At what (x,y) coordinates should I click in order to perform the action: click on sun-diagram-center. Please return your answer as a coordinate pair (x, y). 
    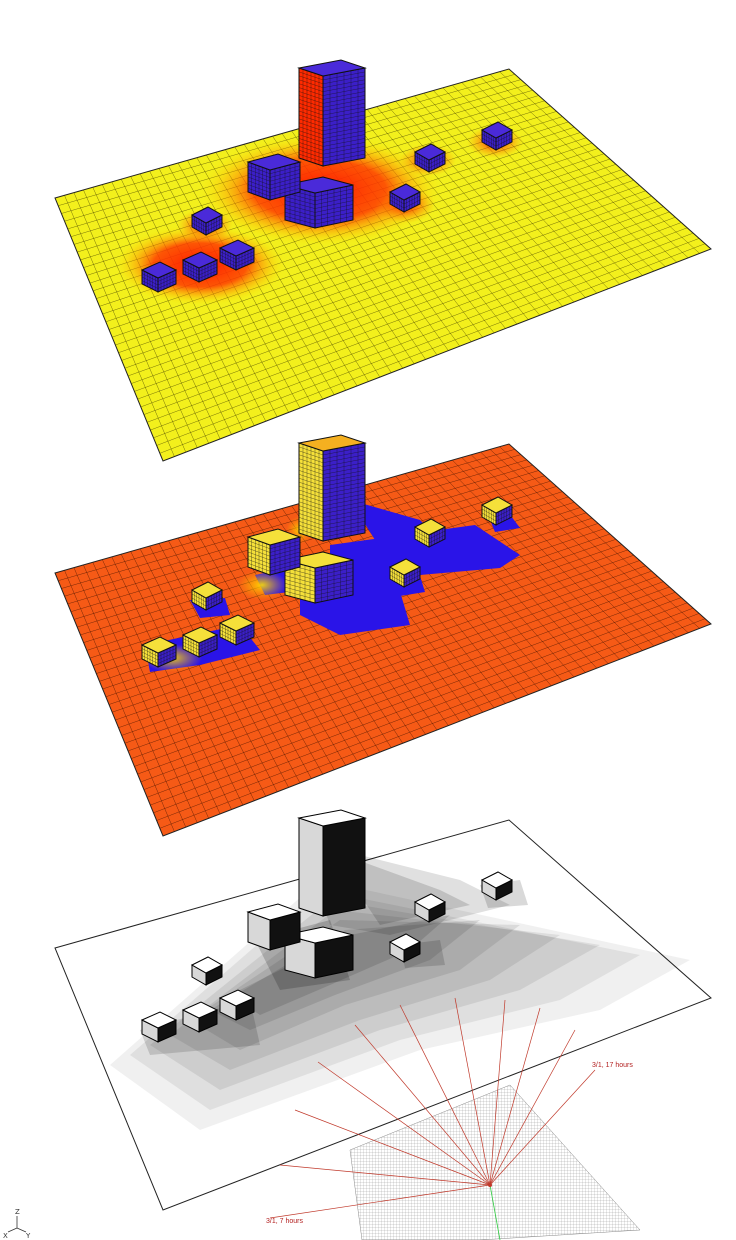
    Looking at the image, I should click on (490, 1185).